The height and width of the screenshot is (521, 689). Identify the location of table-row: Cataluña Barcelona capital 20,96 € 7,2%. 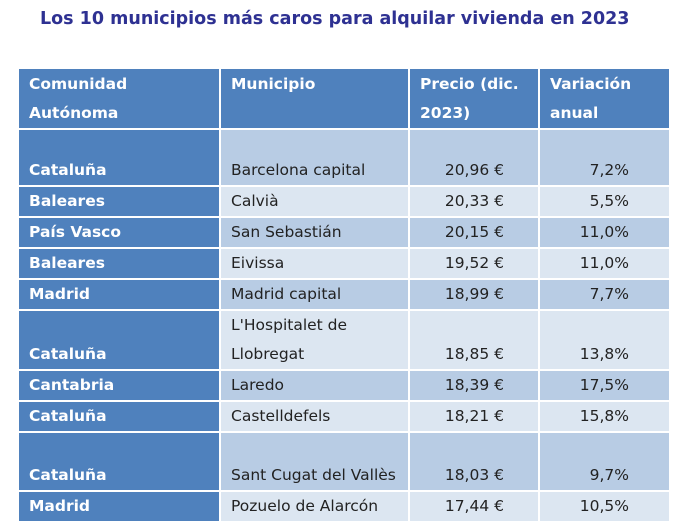
(344, 157).